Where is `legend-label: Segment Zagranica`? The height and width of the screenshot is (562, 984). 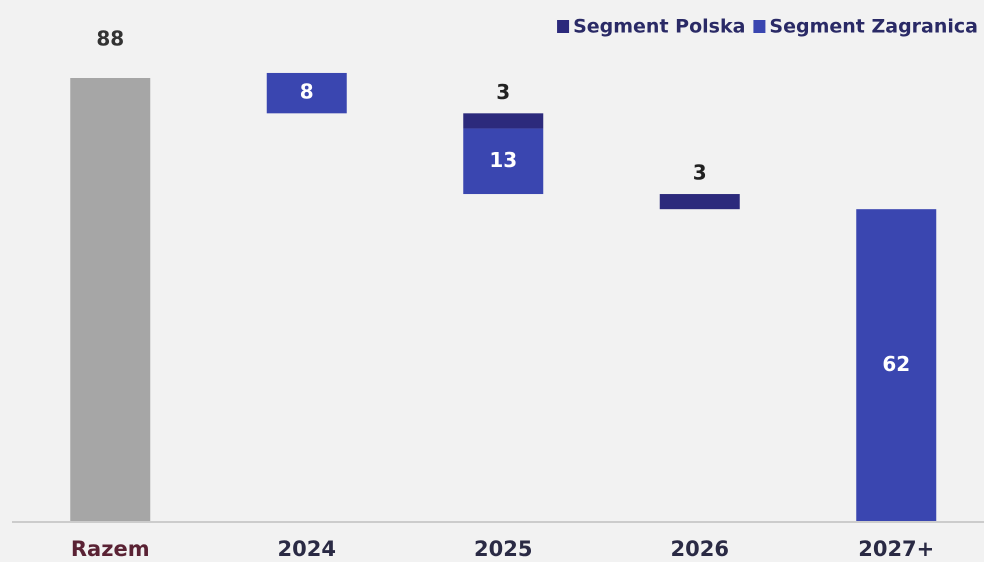
legend-label: Segment Zagranica is located at coordinates (873, 27).